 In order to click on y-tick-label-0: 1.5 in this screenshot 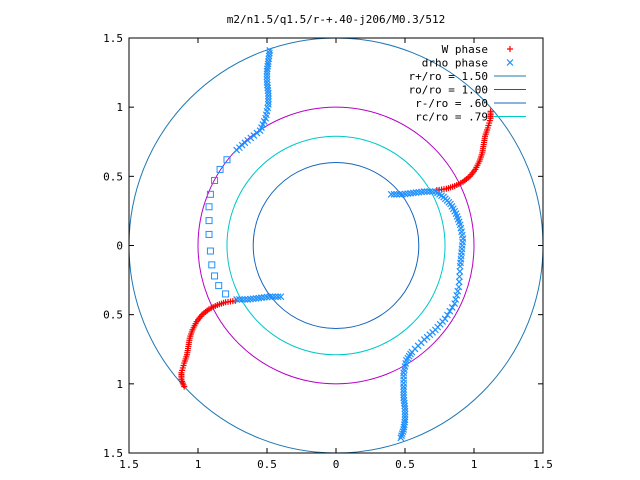, I will do `click(113, 38)`.